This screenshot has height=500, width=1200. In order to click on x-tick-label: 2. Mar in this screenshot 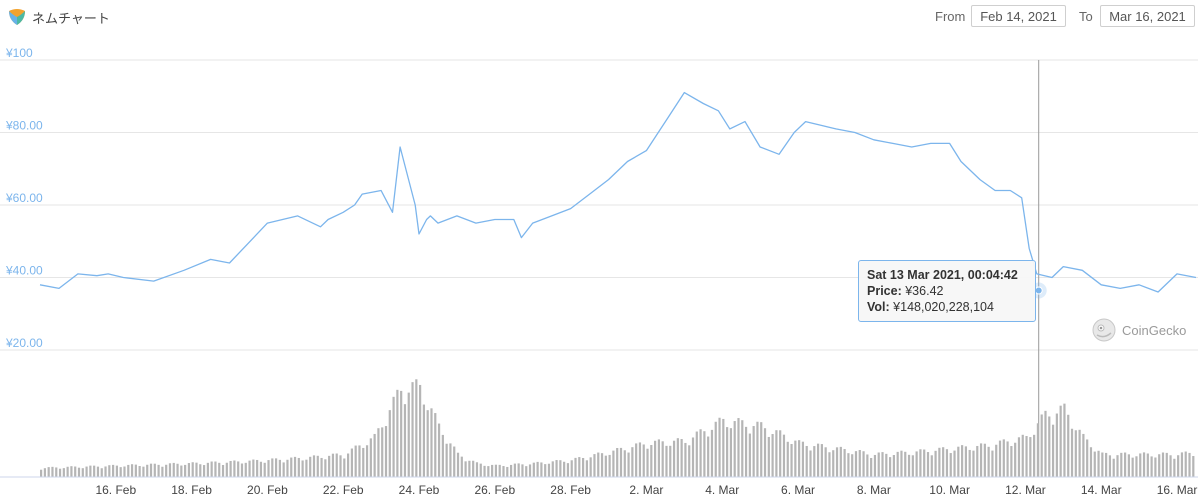, I will do `click(646, 490)`.